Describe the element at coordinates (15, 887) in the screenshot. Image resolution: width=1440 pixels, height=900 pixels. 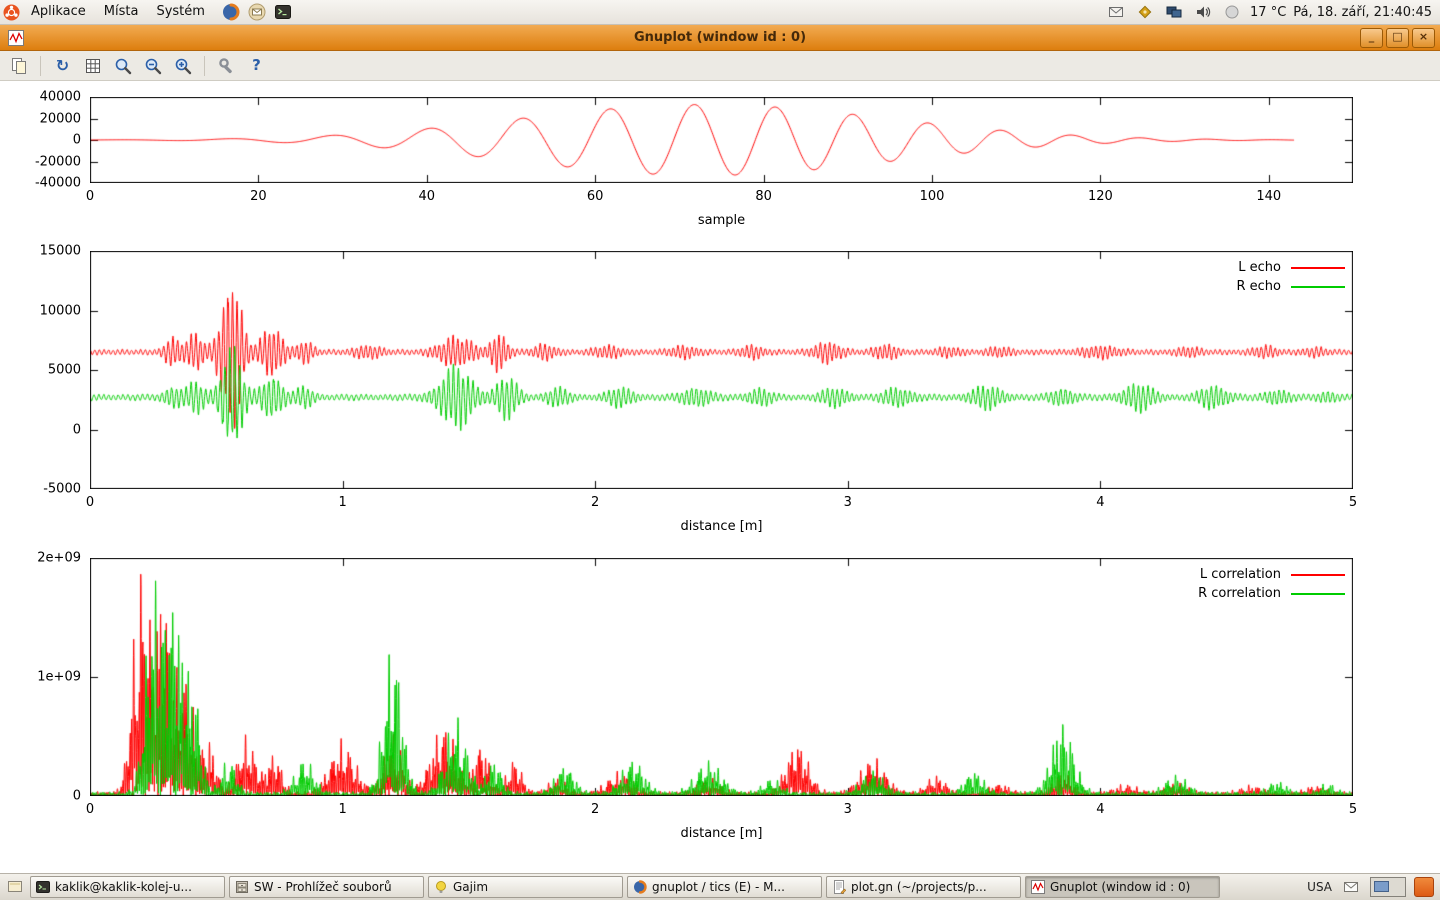
I see `show-desktop-icon` at that location.